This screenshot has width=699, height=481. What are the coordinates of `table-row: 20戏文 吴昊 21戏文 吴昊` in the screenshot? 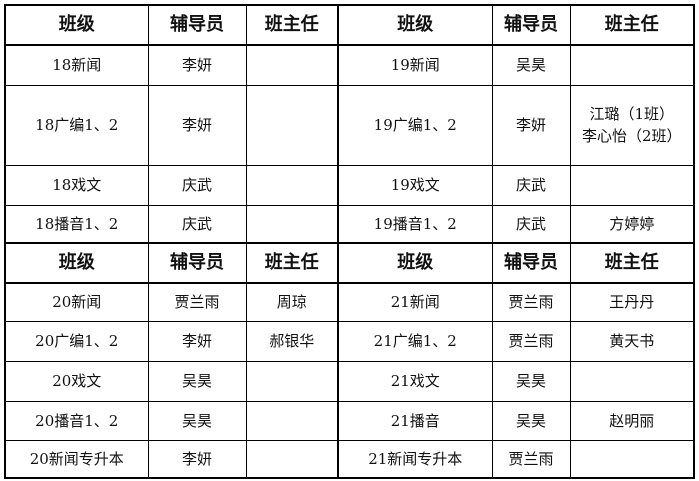 It's located at (349, 381).